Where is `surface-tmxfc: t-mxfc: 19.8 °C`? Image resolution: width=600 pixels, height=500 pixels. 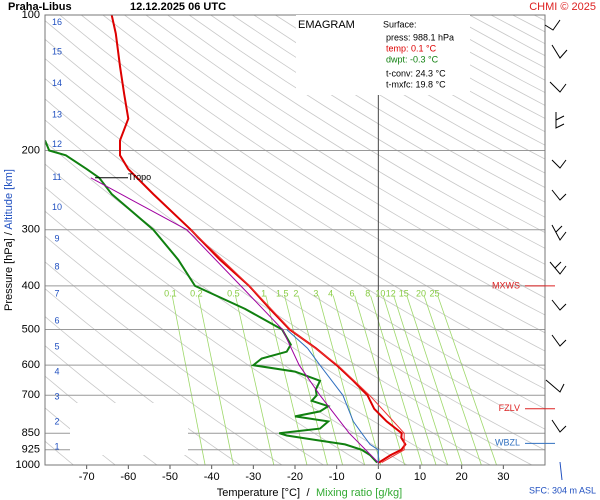 surface-tmxfc: t-mxfc: 19.8 °C is located at coordinates (416, 84).